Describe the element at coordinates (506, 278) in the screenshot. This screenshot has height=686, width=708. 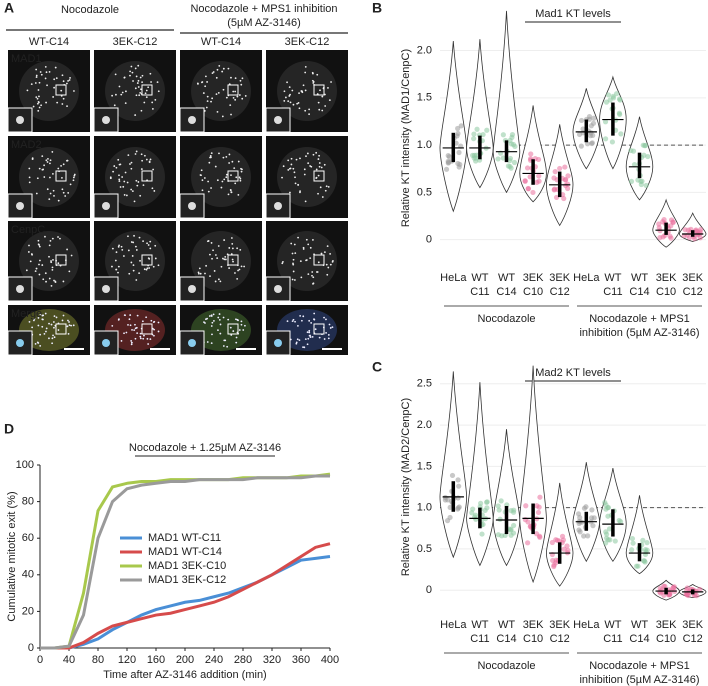
I see `x-tick-label: WT` at that location.